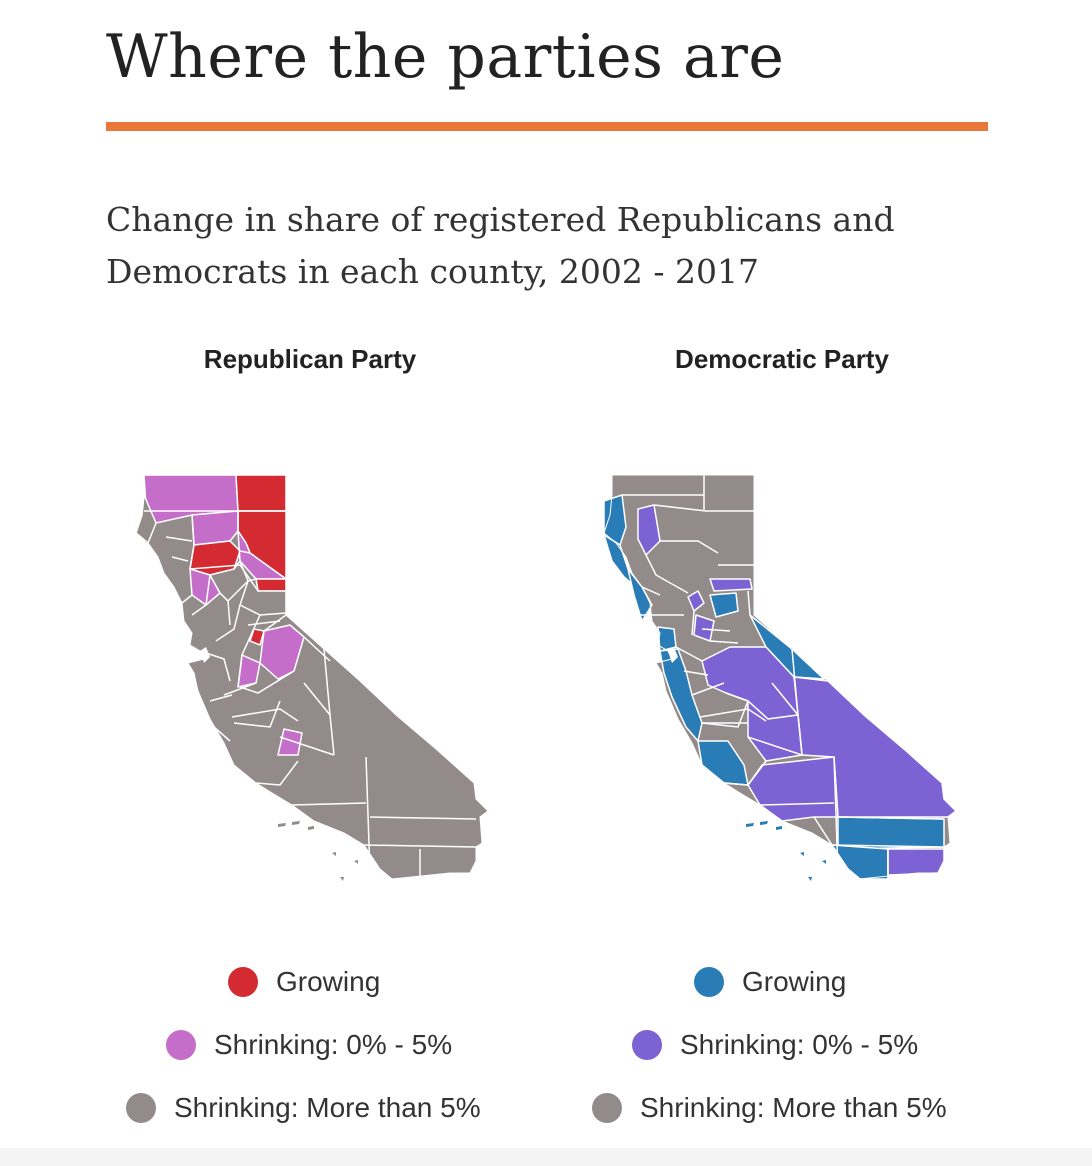 The height and width of the screenshot is (1166, 1092). I want to click on republican-county-map, so click(312, 677).